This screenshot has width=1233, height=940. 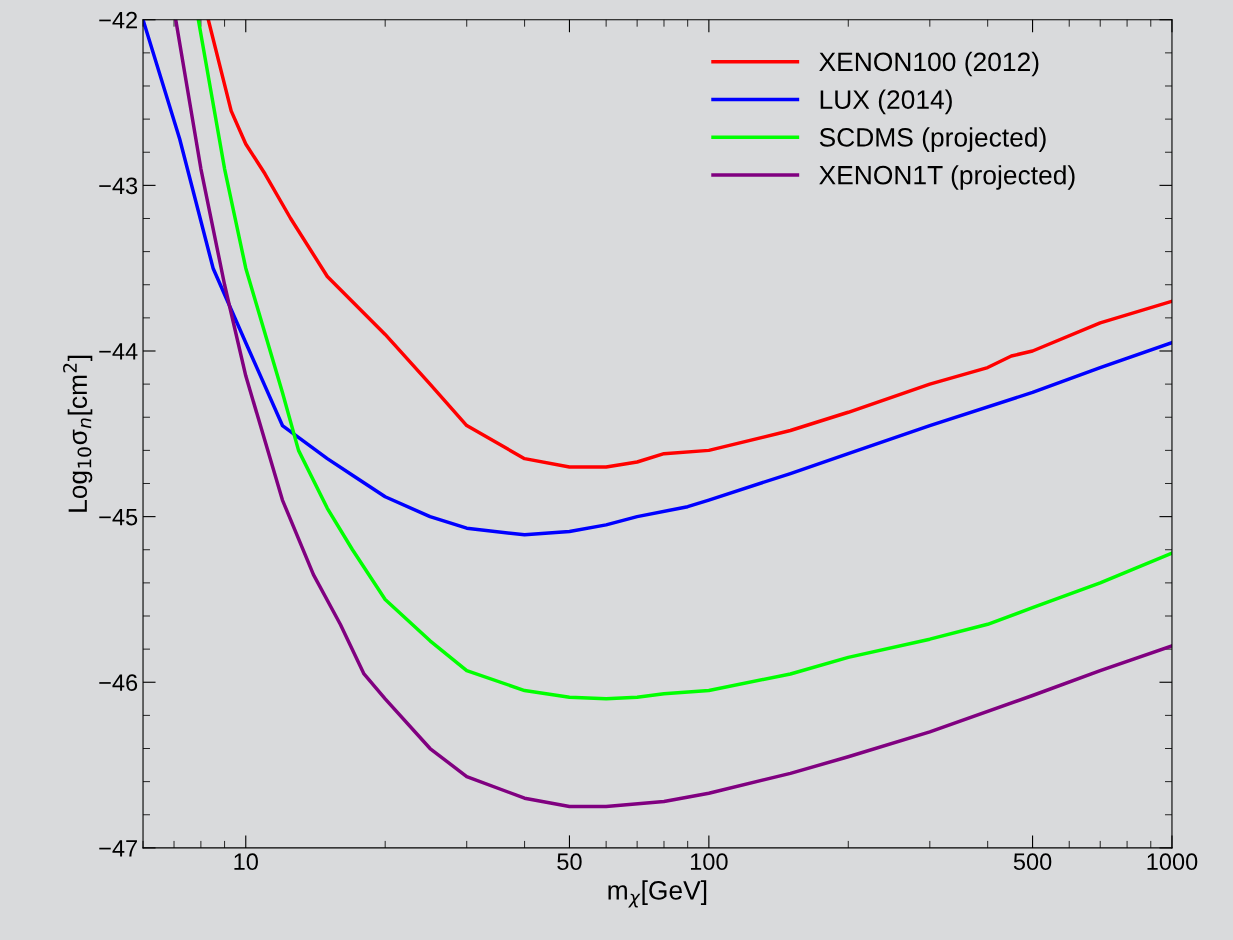 I want to click on x-tick-label: 500, so click(x=1032, y=862).